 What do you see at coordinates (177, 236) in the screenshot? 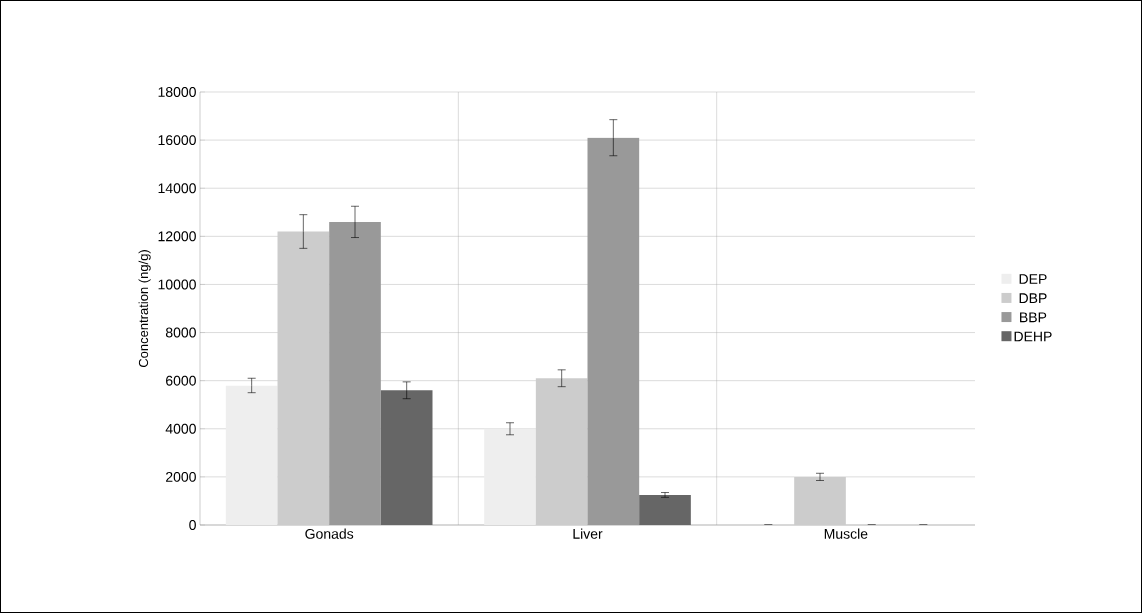
I see `y-tick-label: 12000` at bounding box center [177, 236].